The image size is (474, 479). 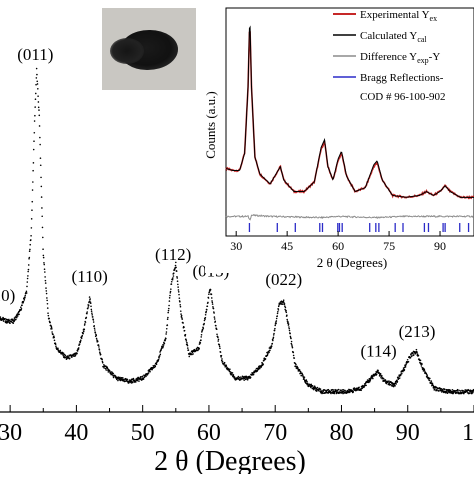 I want to click on peak-label: (011), so click(x=35, y=54).